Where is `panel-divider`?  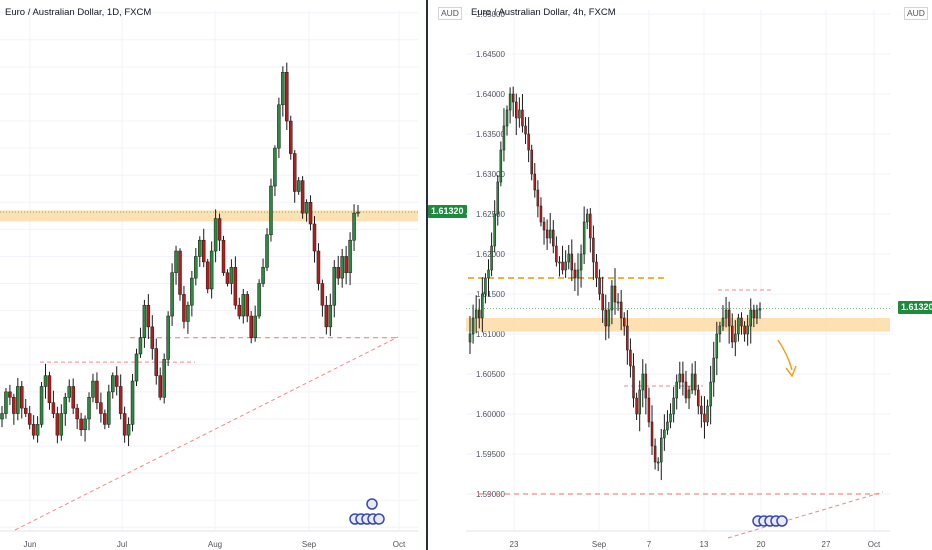 panel-divider is located at coordinates (427, 275).